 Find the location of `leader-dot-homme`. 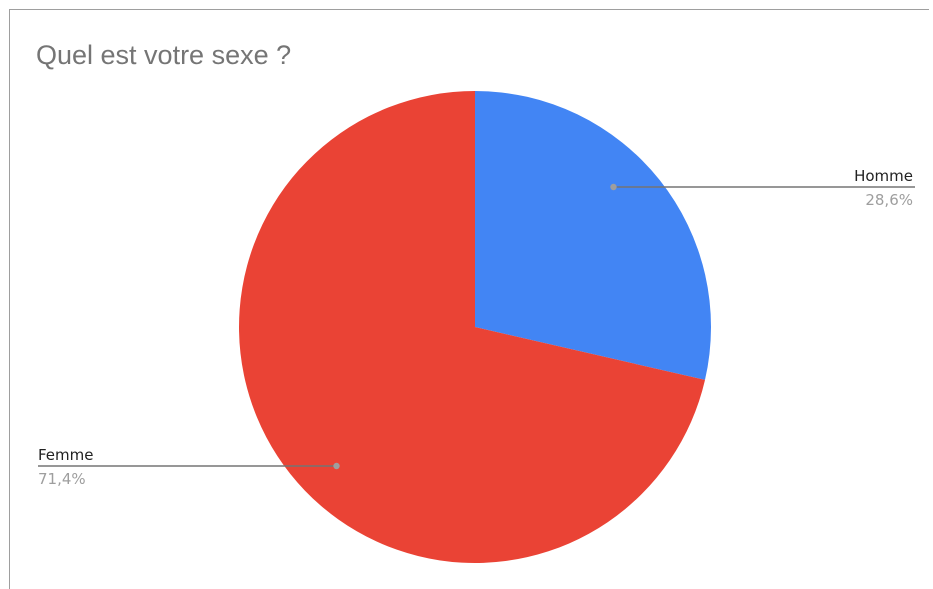

leader-dot-homme is located at coordinates (613, 187).